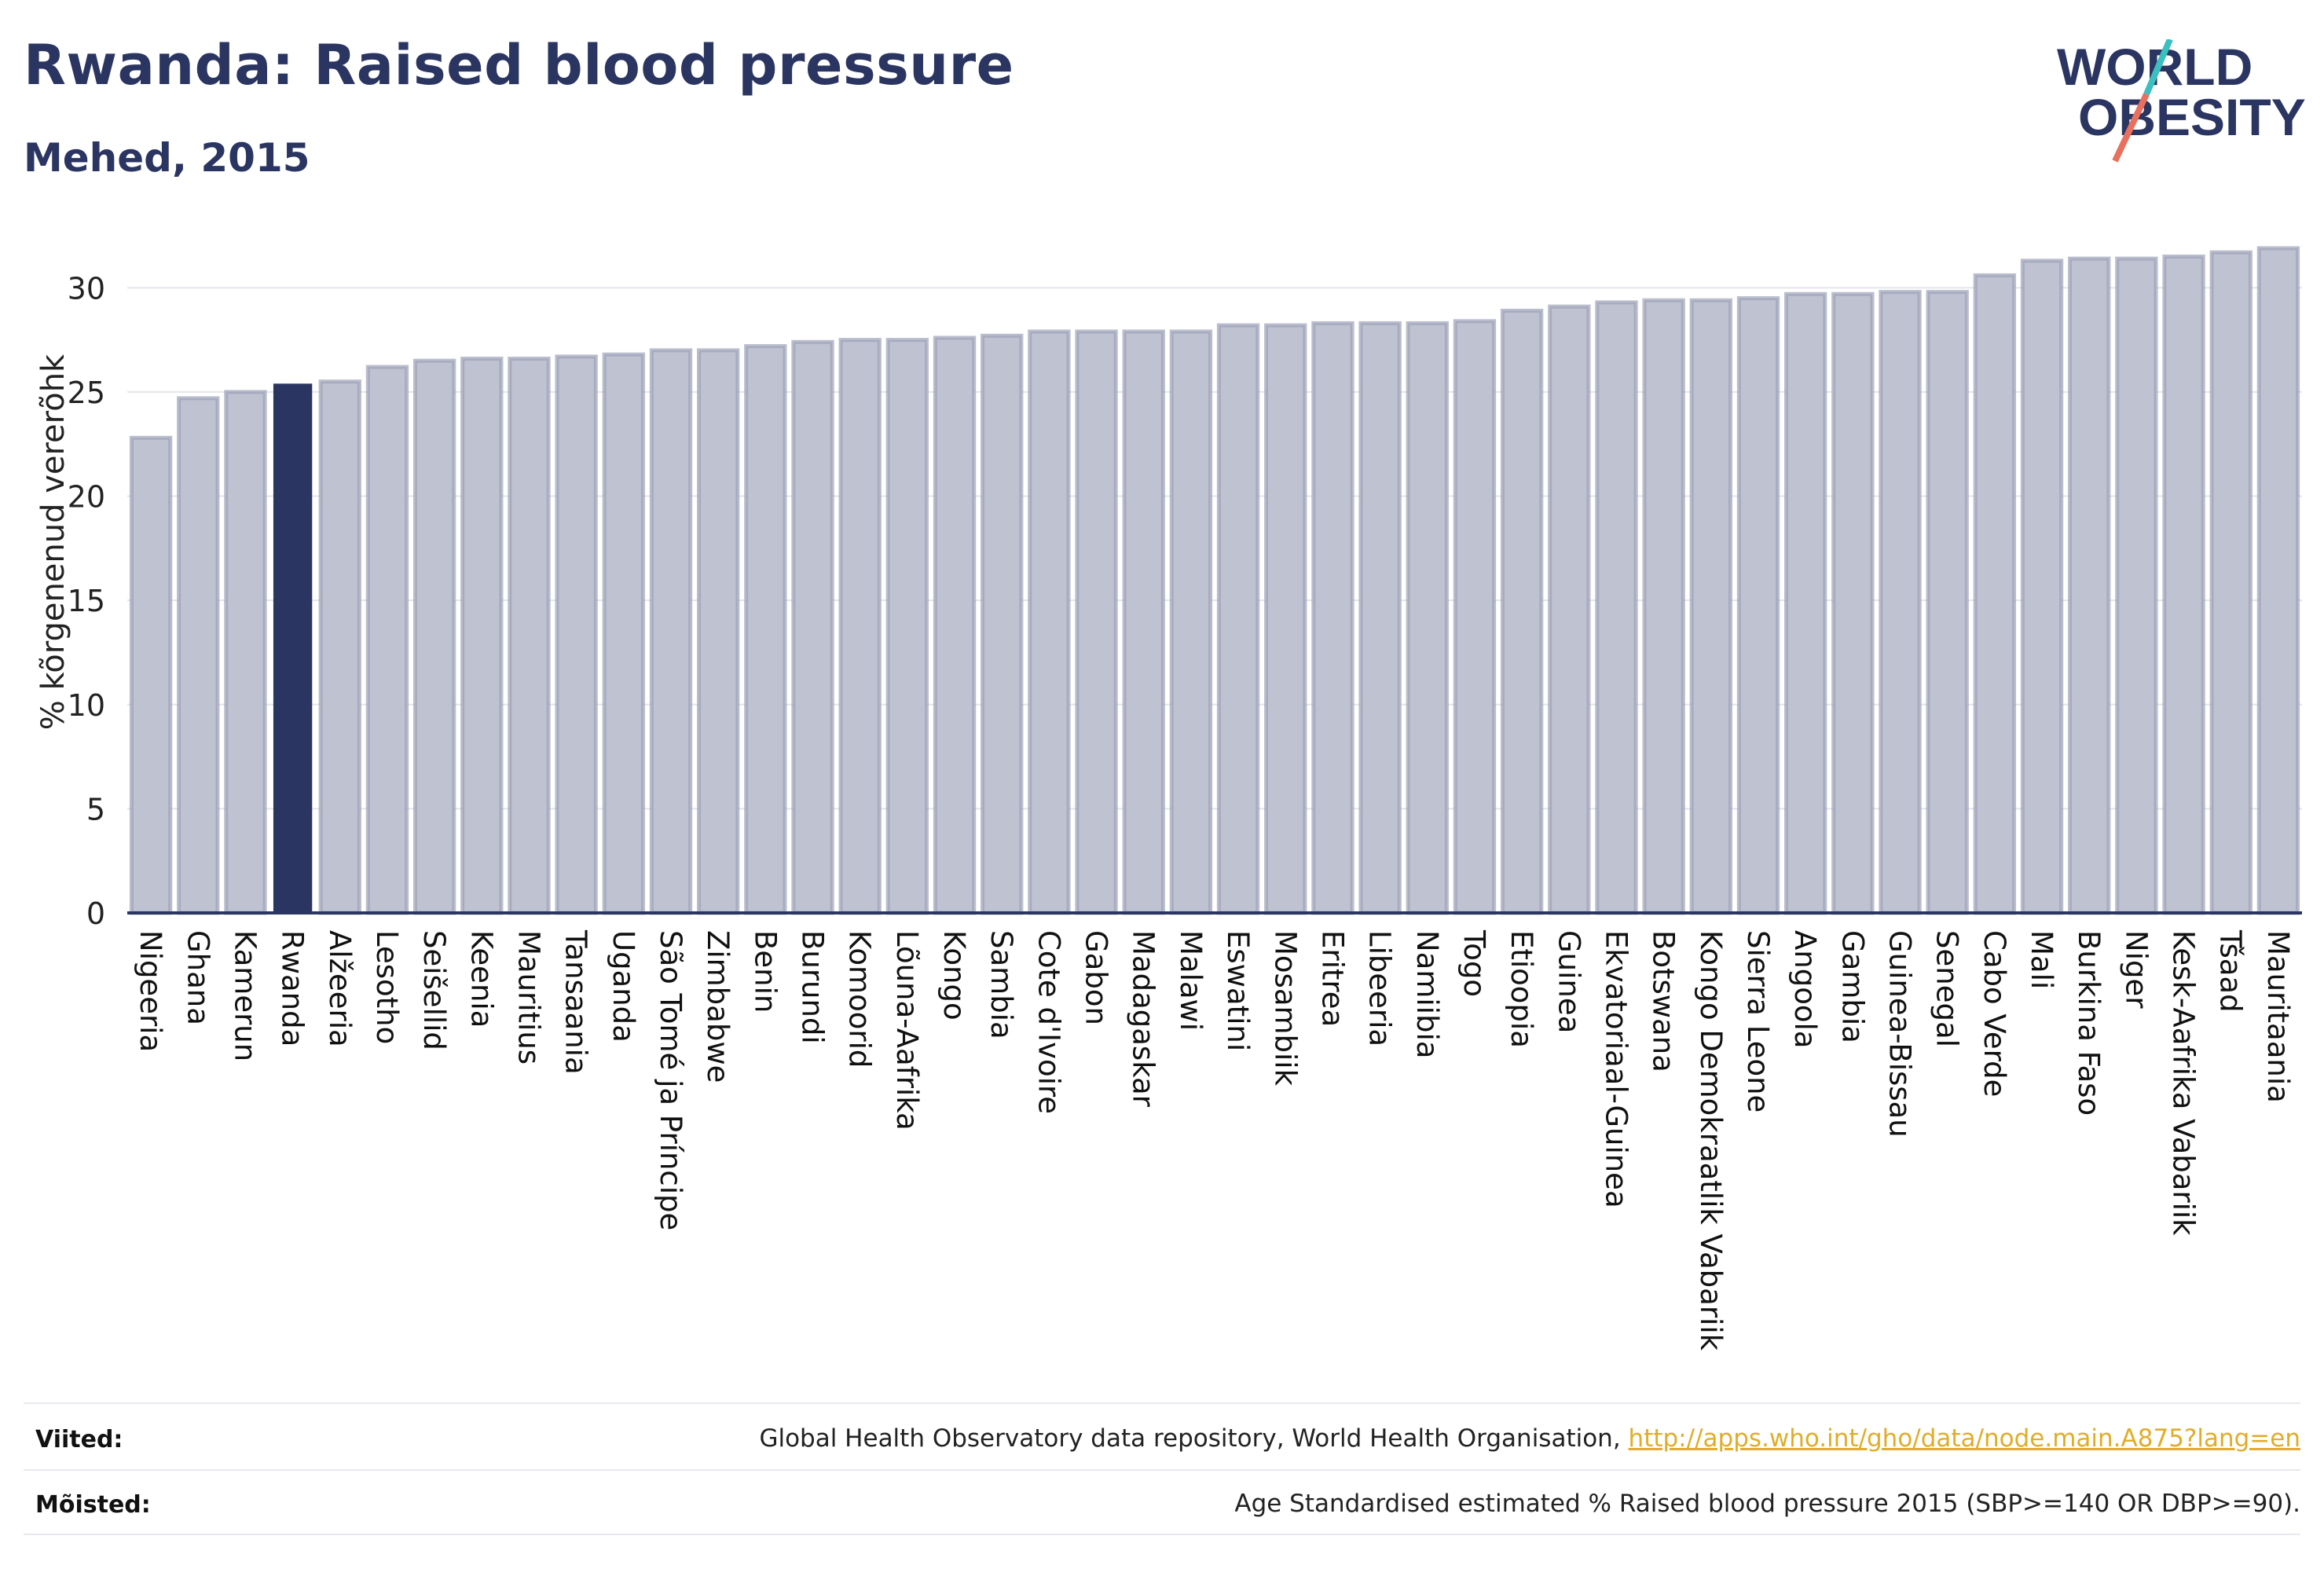  What do you see at coordinates (93, 1505) in the screenshot?
I see `definitions-label: Mõisted:` at bounding box center [93, 1505].